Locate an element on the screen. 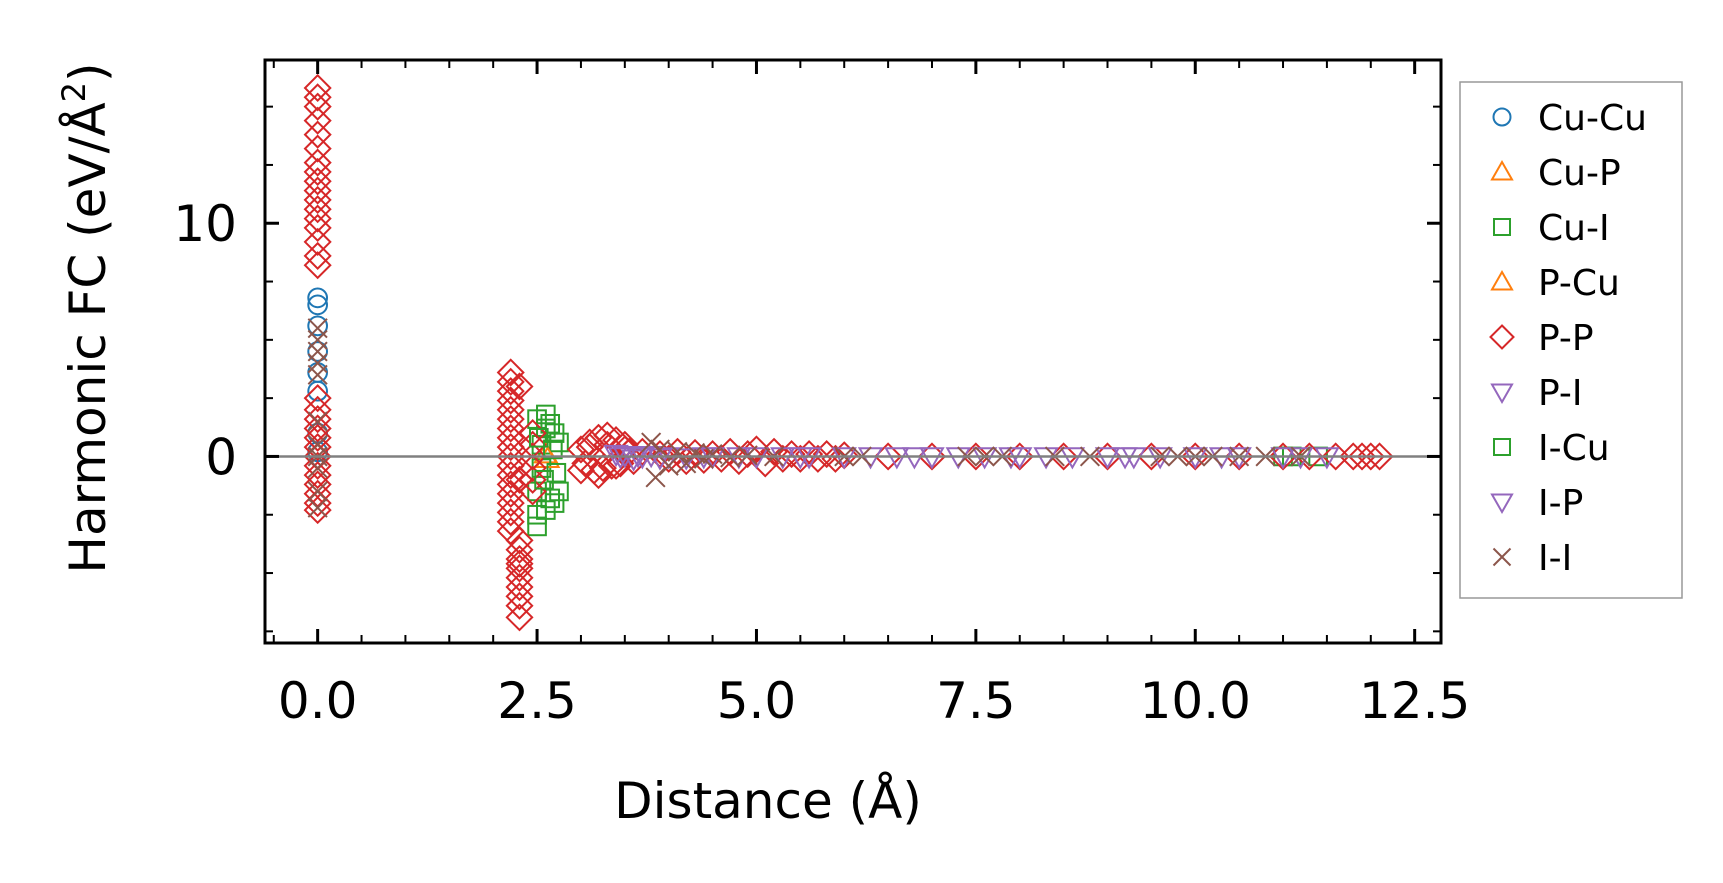  legend: Cu-Cu Cu-P Cu-I P-Cu P-P P-I I-Cu I-P I-I is located at coordinates (1571, 340).